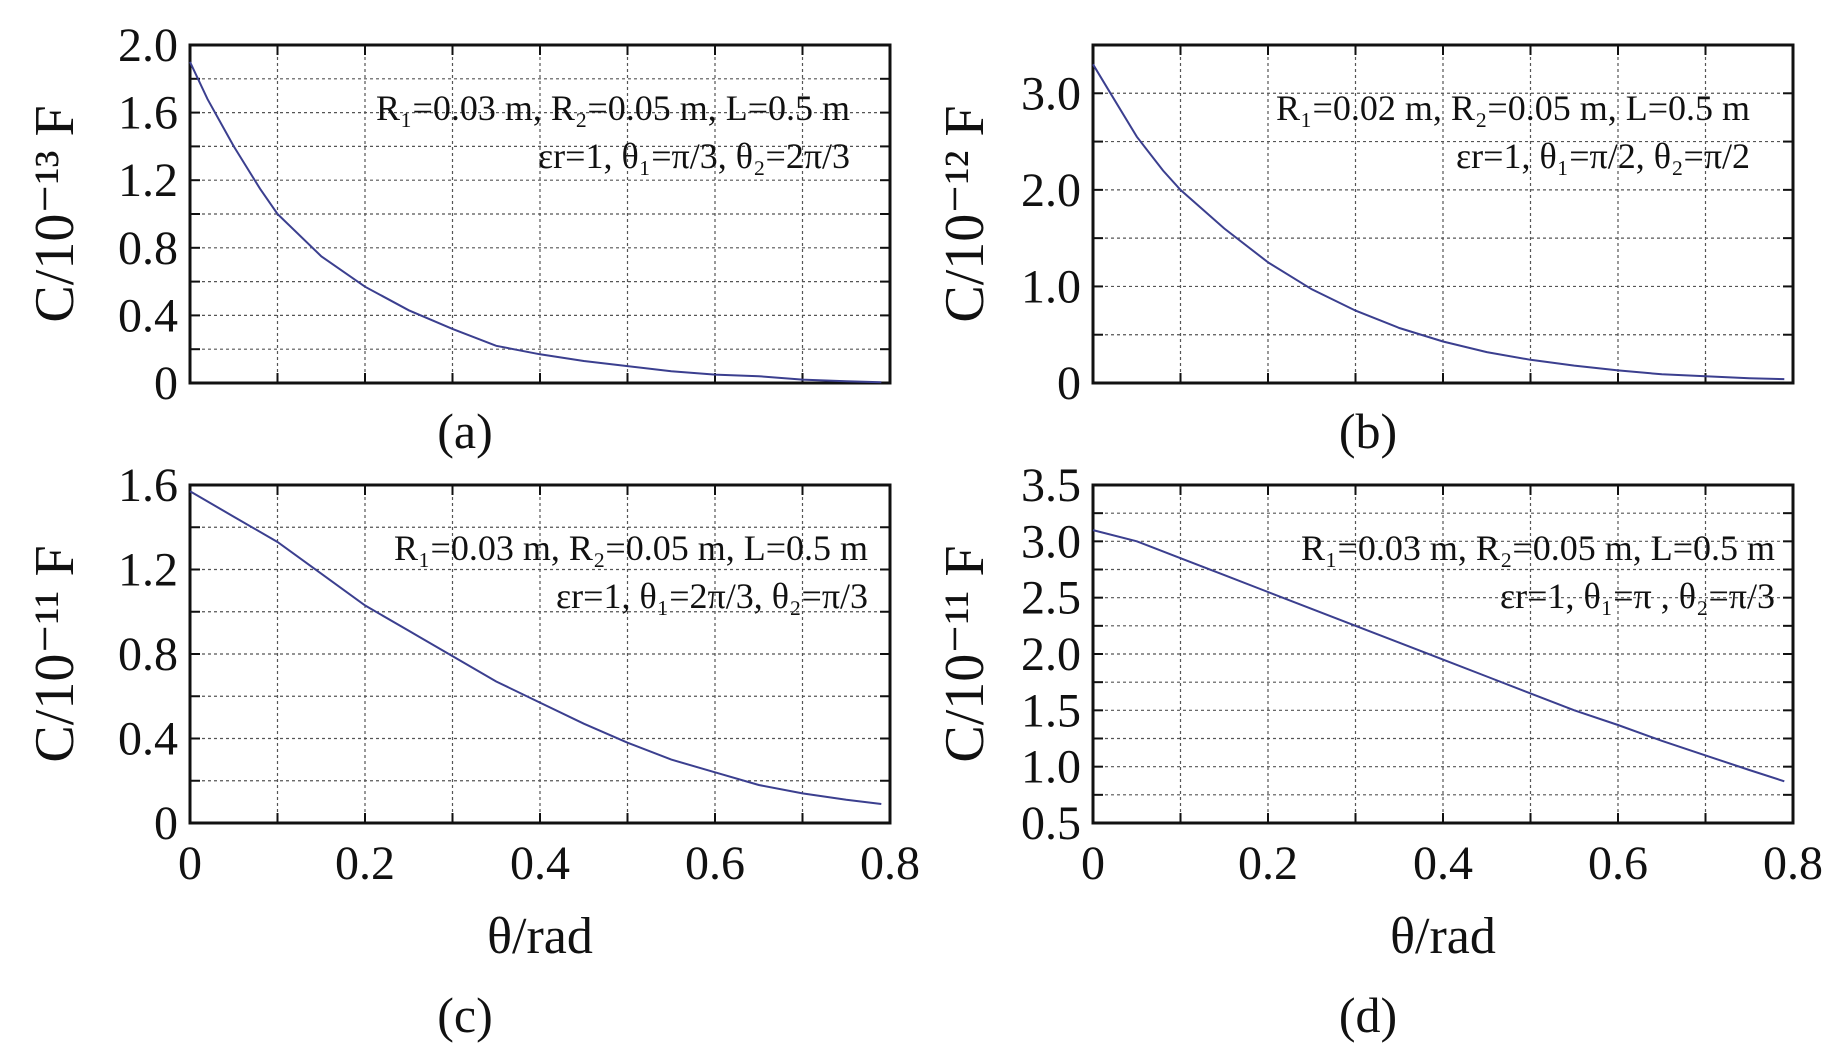 The height and width of the screenshot is (1063, 1843). Describe the element at coordinates (1051, 598) in the screenshot. I see `y-tick-label: 2.5` at that location.